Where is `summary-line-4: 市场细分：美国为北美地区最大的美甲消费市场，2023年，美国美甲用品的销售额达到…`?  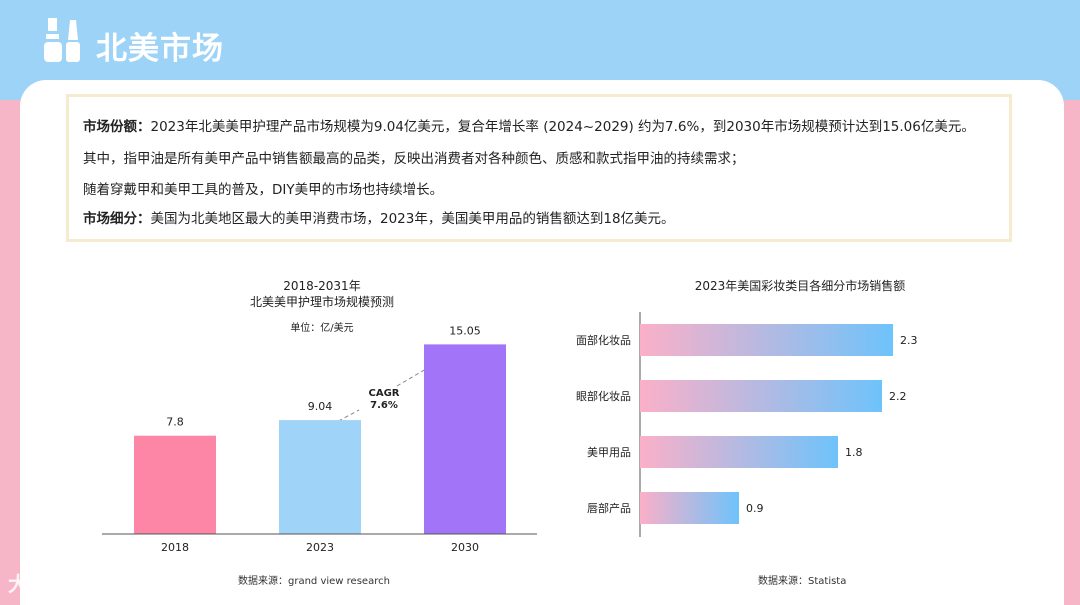
summary-line-4: 市场细分：美国为北美地区最大的美甲消费市场，2023年，美国美甲用品的销售额达到… is located at coordinates (379, 217).